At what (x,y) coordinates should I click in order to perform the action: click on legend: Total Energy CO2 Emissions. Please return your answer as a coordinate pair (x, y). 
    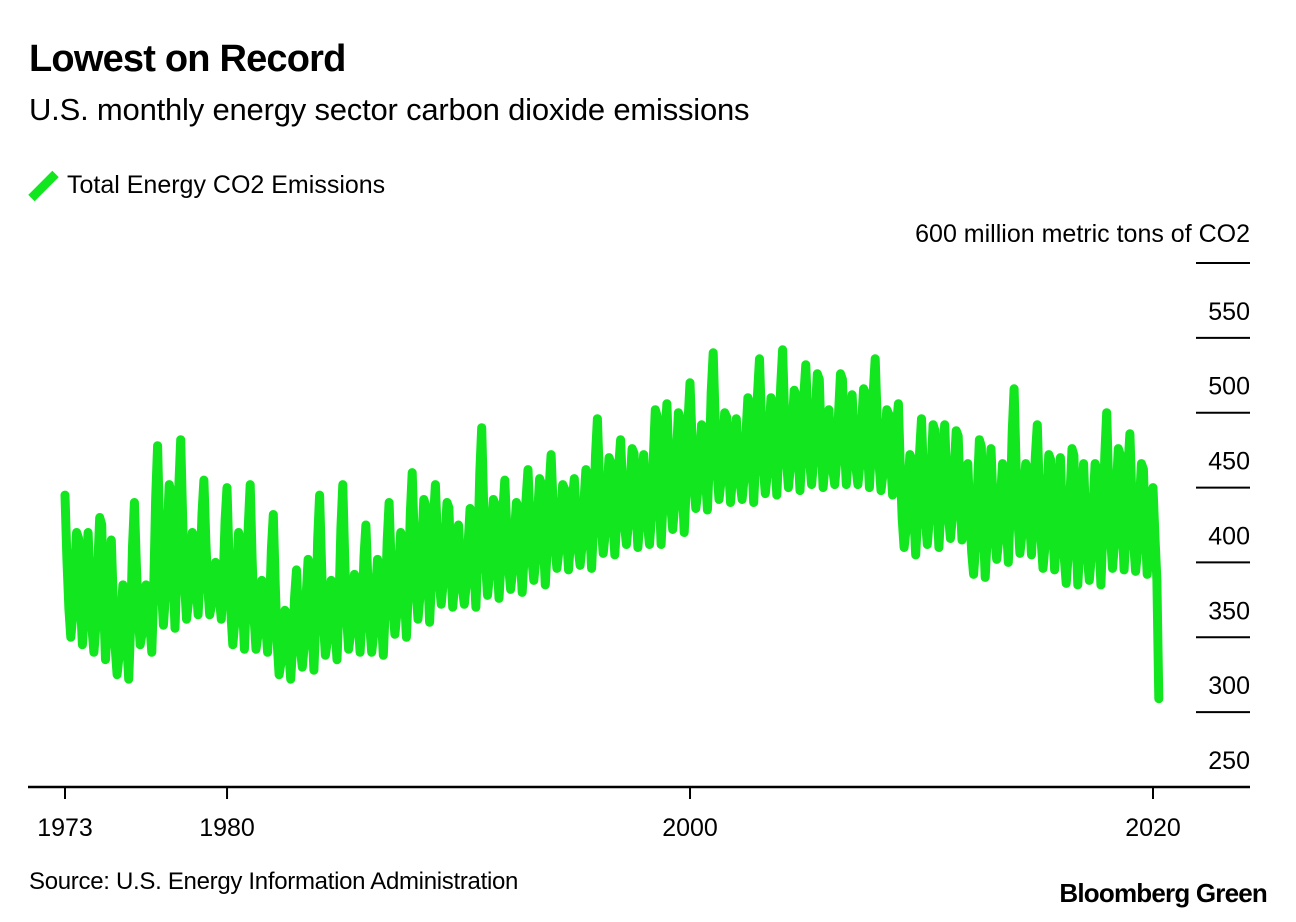
    Looking at the image, I should click on (207, 185).